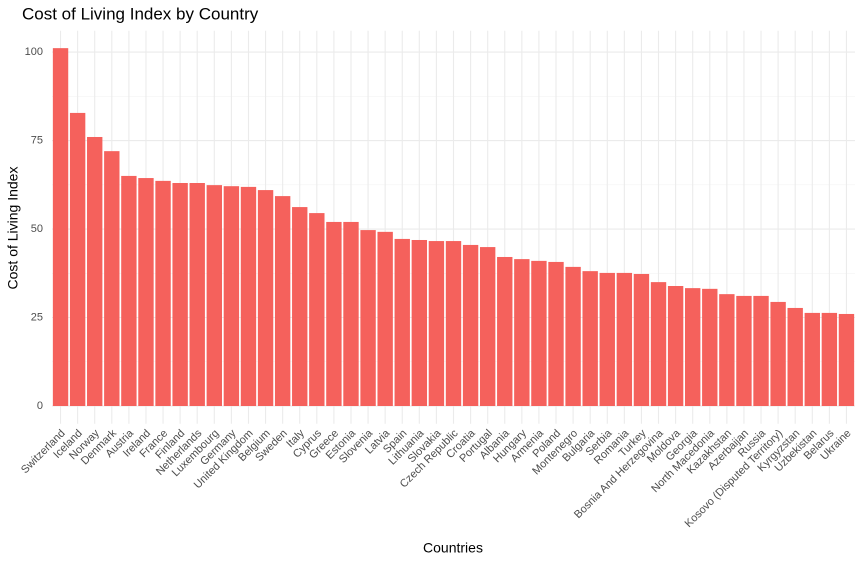  Describe the element at coordinates (140, 13) in the screenshot. I see `chart-title: Cost of Living Index by Country` at that location.